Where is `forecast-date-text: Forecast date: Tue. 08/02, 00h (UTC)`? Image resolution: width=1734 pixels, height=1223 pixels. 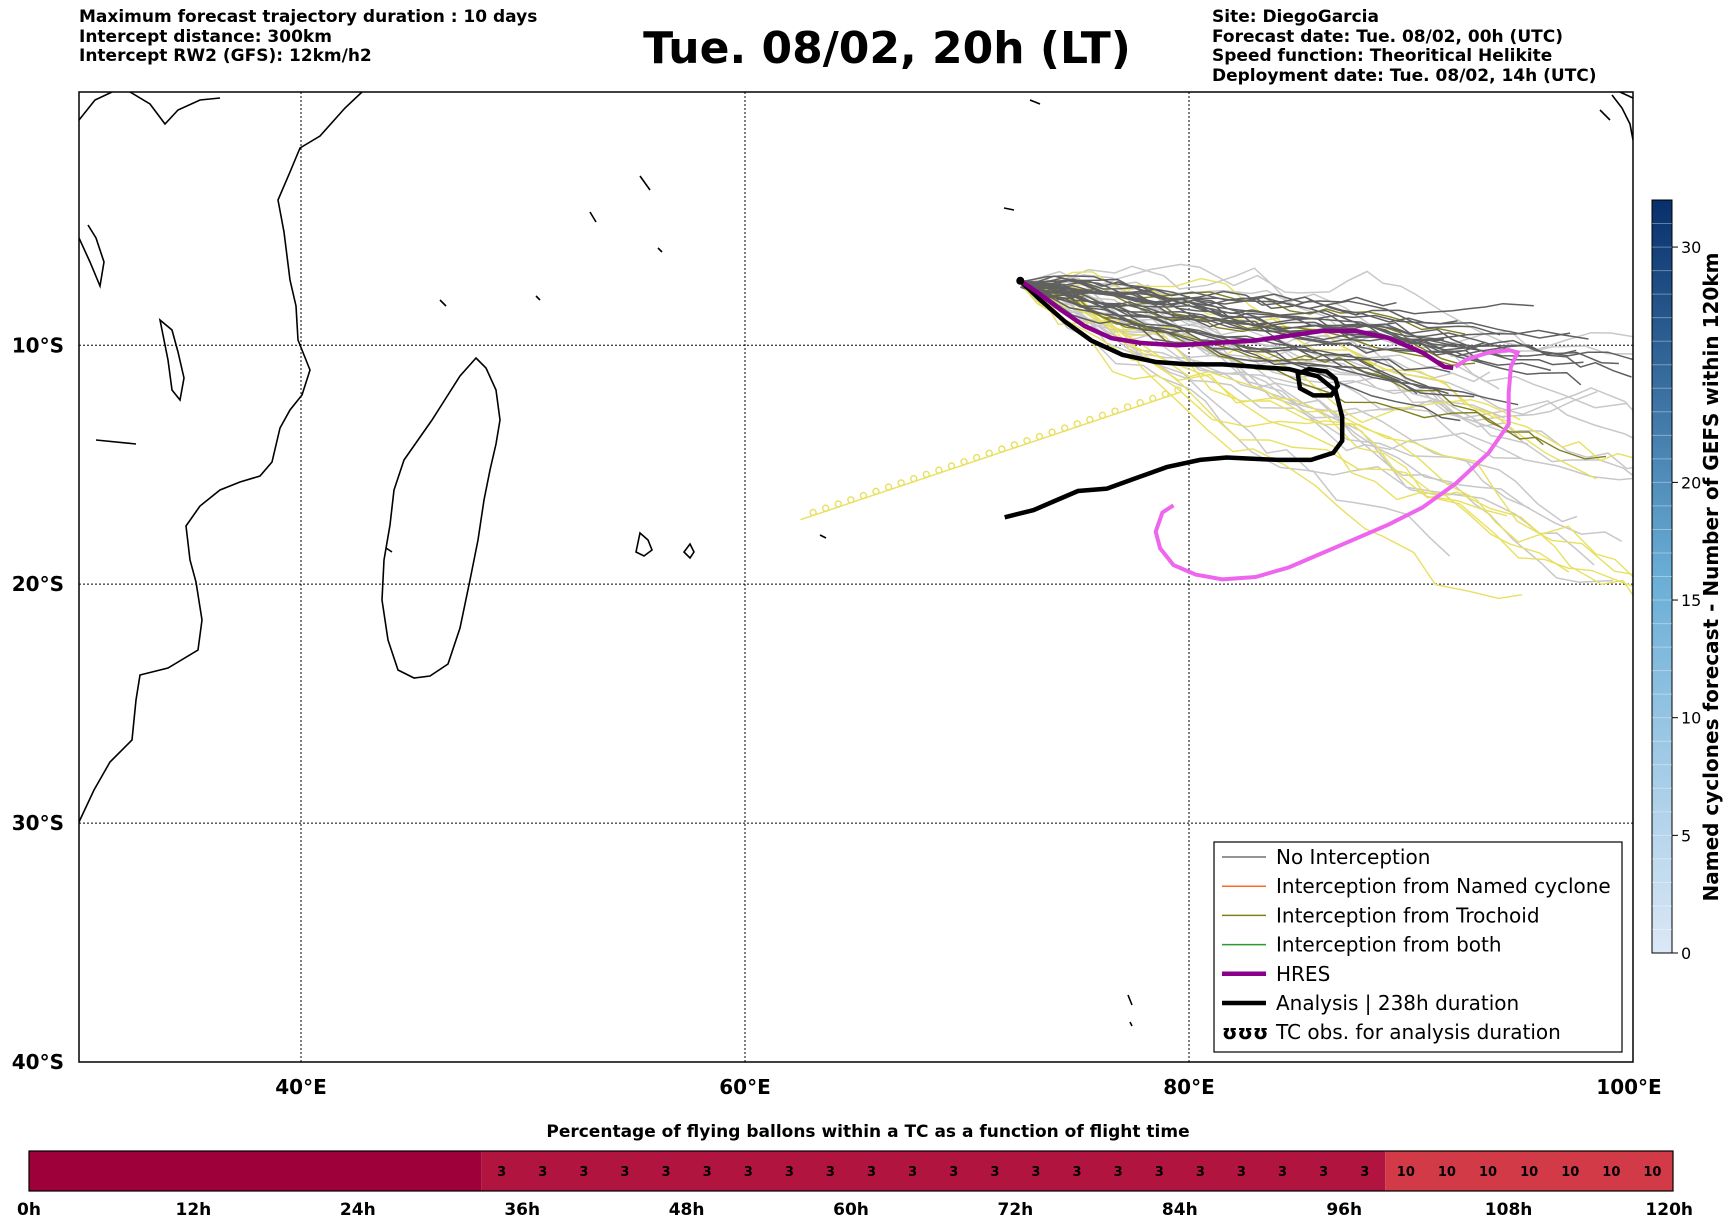 forecast-date-text: Forecast date: Tue. 08/02, 00h (UTC) is located at coordinates (1387, 36).